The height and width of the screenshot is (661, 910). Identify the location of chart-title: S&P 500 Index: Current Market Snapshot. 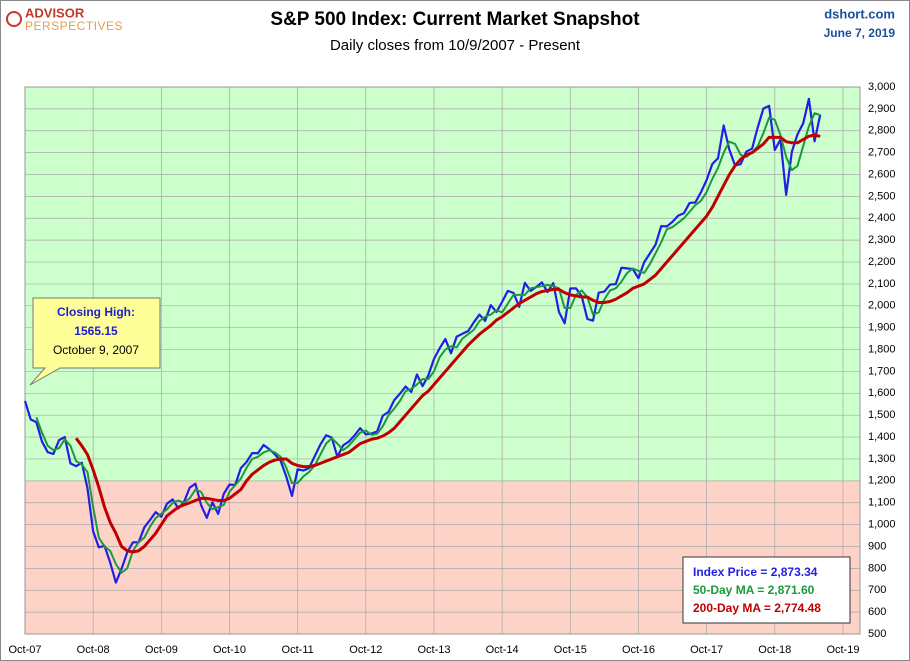
(455, 19).